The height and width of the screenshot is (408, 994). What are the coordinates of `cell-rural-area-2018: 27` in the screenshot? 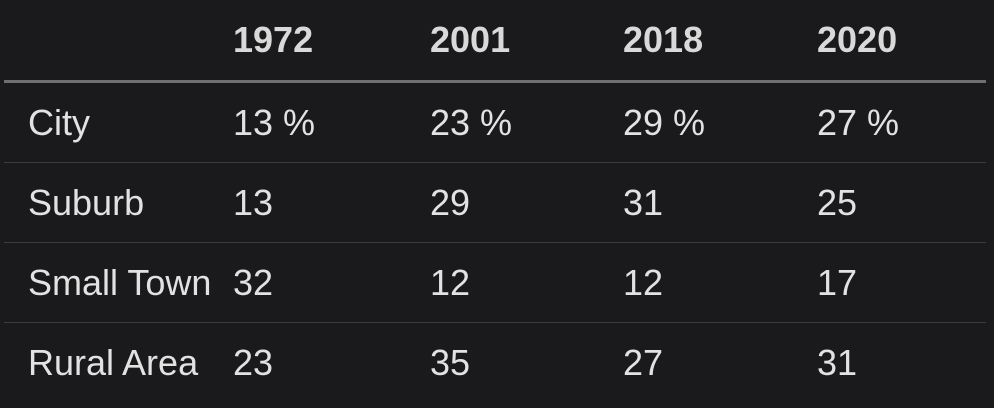 It's located at (643, 362).